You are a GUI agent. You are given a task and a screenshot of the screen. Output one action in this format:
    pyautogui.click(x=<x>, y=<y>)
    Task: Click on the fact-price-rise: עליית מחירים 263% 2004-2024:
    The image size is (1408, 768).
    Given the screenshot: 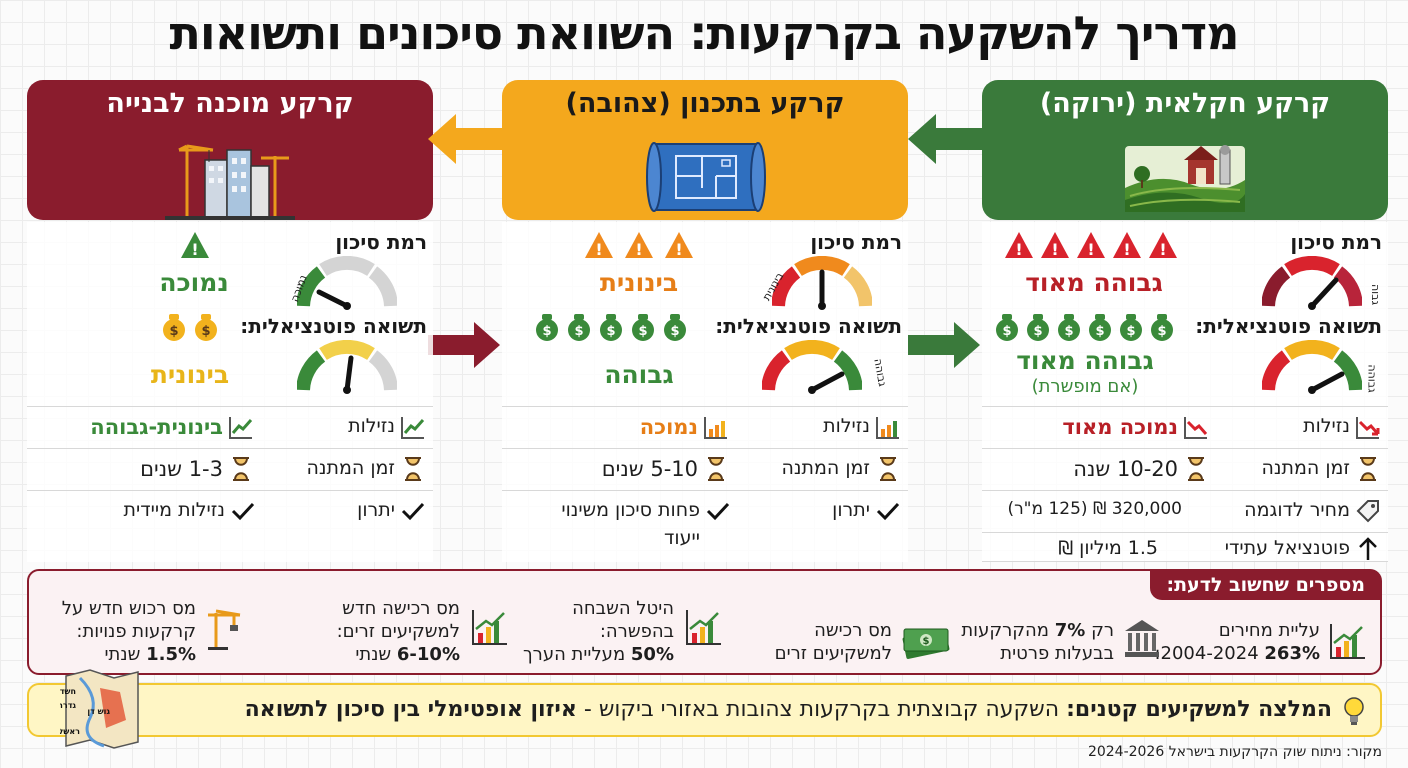 What is the action you would take?
    pyautogui.click(x=1237, y=642)
    